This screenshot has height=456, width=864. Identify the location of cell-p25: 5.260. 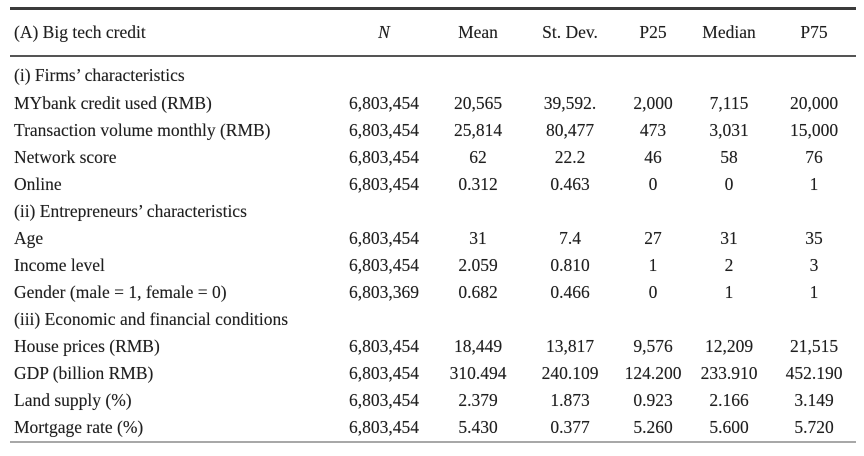
(653, 427).